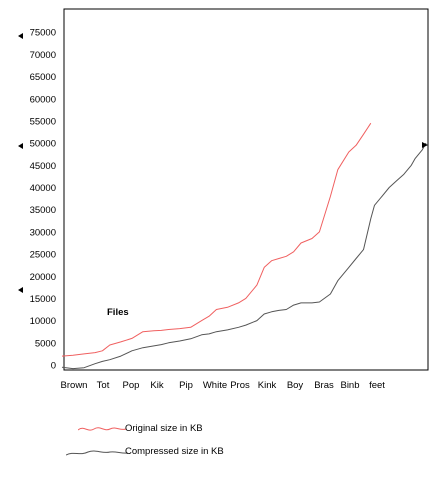 The width and height of the screenshot is (438, 479). Describe the element at coordinates (43, 166) in the screenshot. I see `y-tick-label: 45000` at that location.